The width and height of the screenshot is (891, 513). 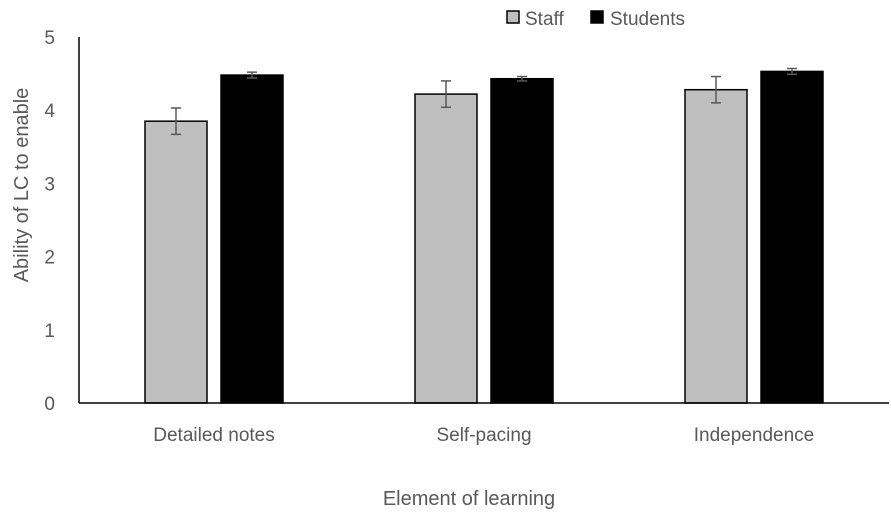 I want to click on y-axis-title: Ability of LC to enable, so click(x=22, y=185).